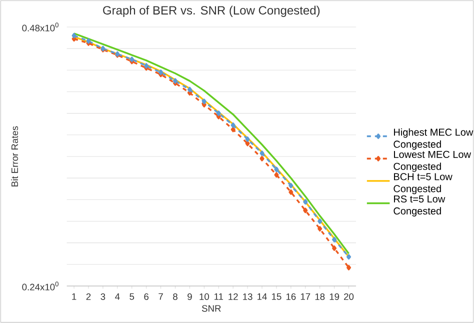 The width and height of the screenshot is (474, 323). What do you see at coordinates (433, 161) in the screenshot?
I see `legend-label: Lowest MEC Low Congested` at bounding box center [433, 161].